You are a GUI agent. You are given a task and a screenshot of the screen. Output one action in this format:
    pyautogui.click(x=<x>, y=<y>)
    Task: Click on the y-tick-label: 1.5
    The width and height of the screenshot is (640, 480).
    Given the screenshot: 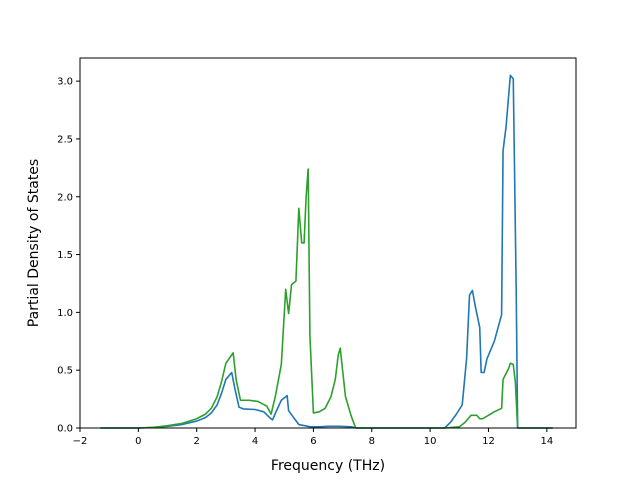 What is the action you would take?
    pyautogui.click(x=65, y=255)
    